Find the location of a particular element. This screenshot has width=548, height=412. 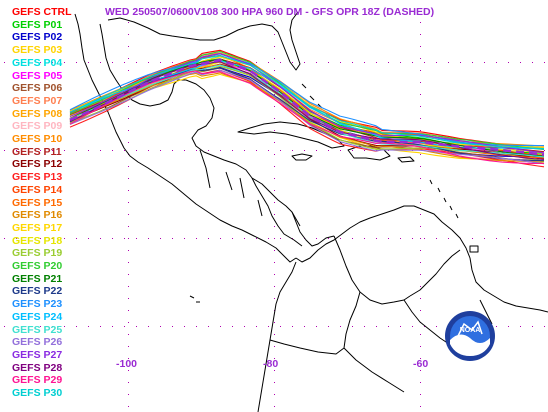

legend-item: GEFS P26 is located at coordinates (37, 342).